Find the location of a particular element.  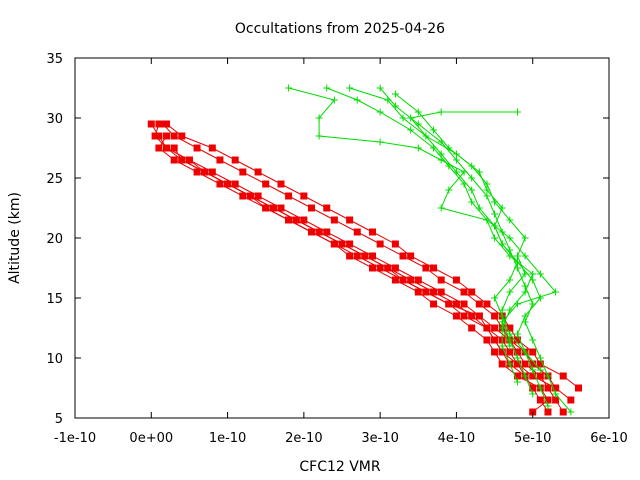

x-tick-label: 3e-10 is located at coordinates (380, 438).